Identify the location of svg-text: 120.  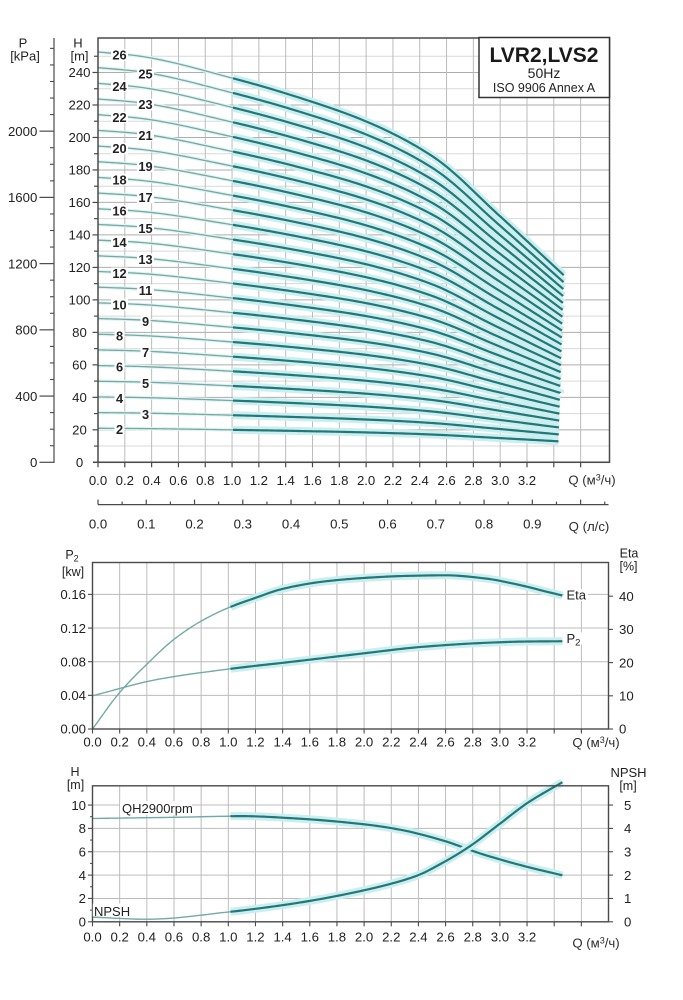
(79, 267).